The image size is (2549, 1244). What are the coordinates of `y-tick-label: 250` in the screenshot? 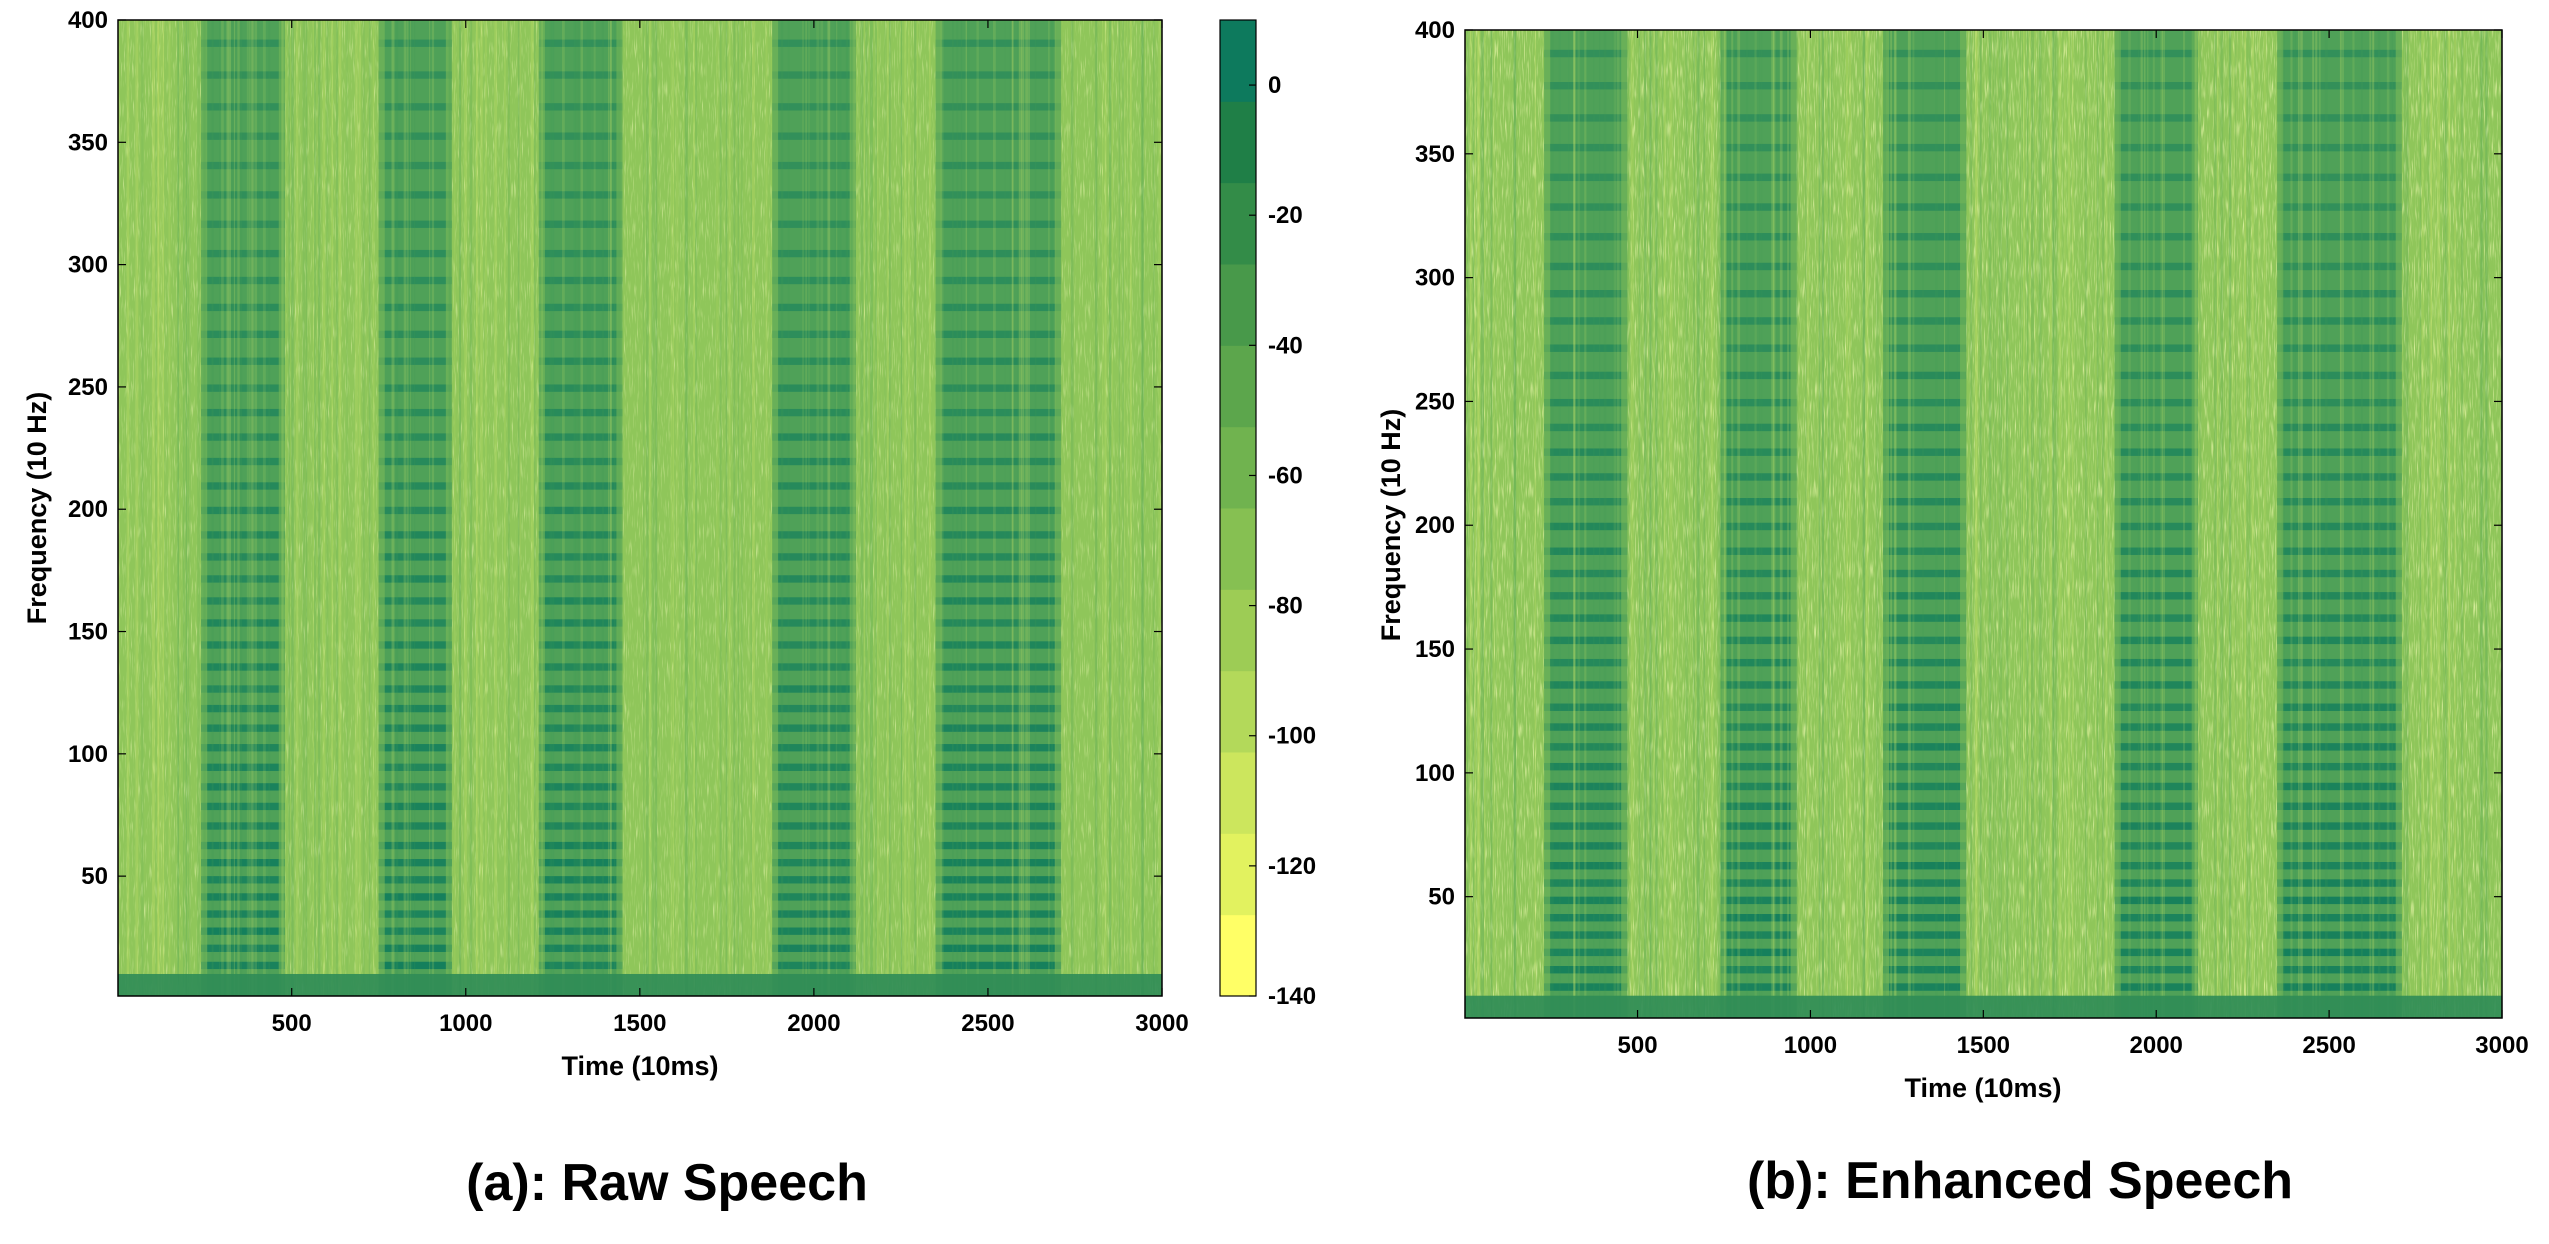 It's located at (88, 387).